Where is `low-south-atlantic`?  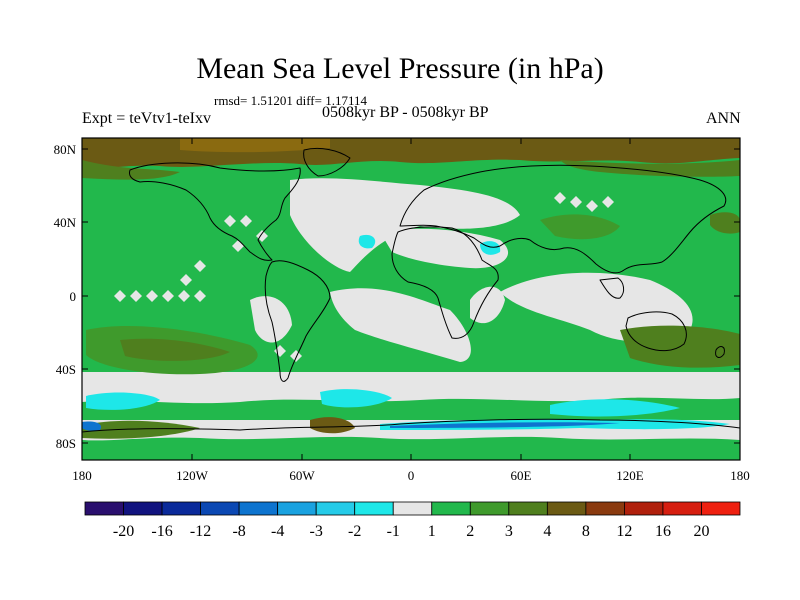
low-south-atlantic is located at coordinates (356, 398).